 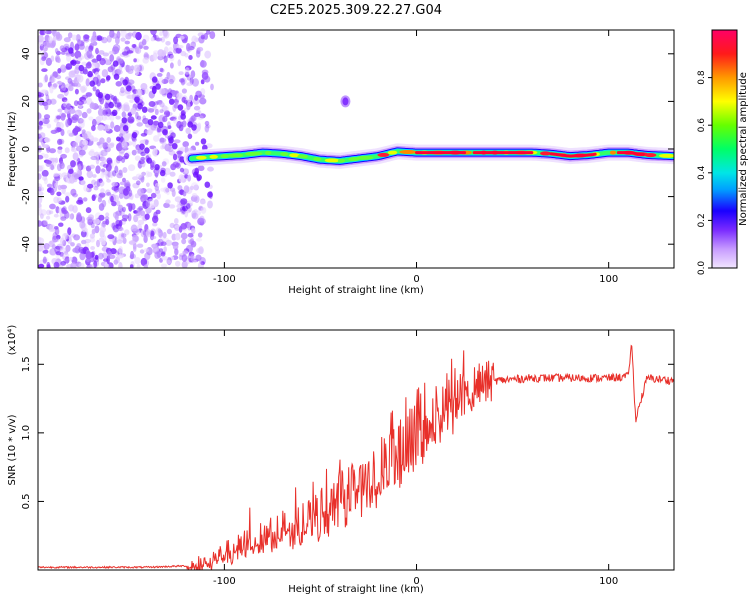 What do you see at coordinates (724, 149) in the screenshot?
I see `colorbar-frame` at bounding box center [724, 149].